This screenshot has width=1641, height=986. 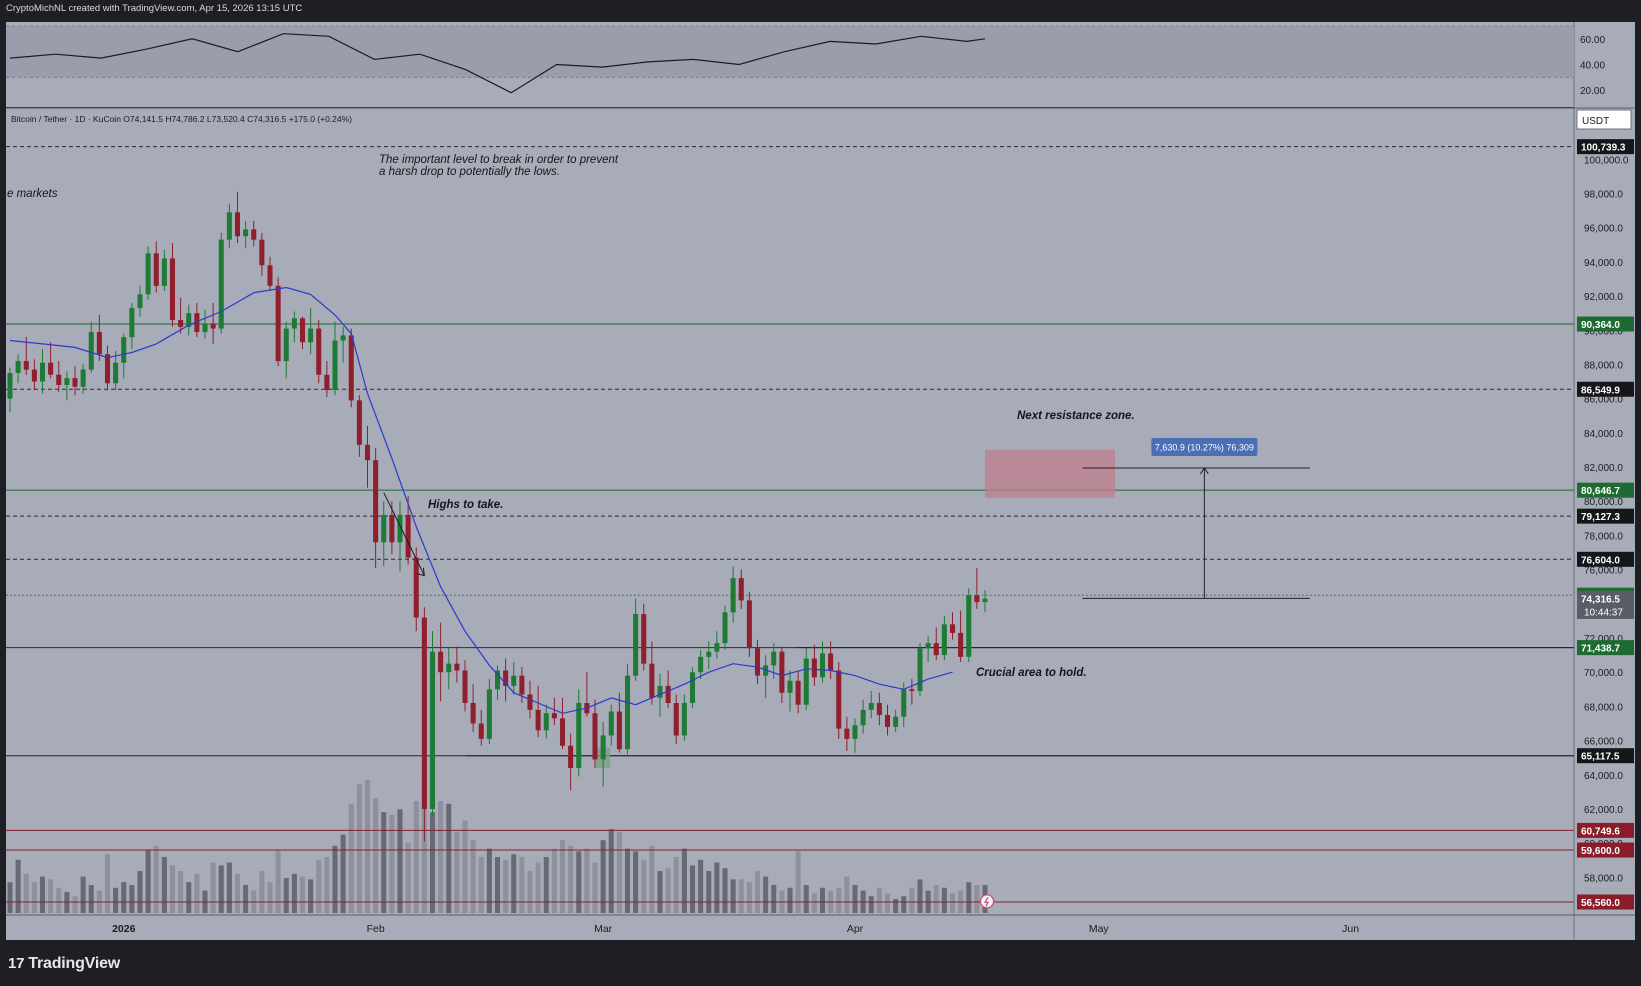 I want to click on last-price-badge, so click(x=1605, y=604).